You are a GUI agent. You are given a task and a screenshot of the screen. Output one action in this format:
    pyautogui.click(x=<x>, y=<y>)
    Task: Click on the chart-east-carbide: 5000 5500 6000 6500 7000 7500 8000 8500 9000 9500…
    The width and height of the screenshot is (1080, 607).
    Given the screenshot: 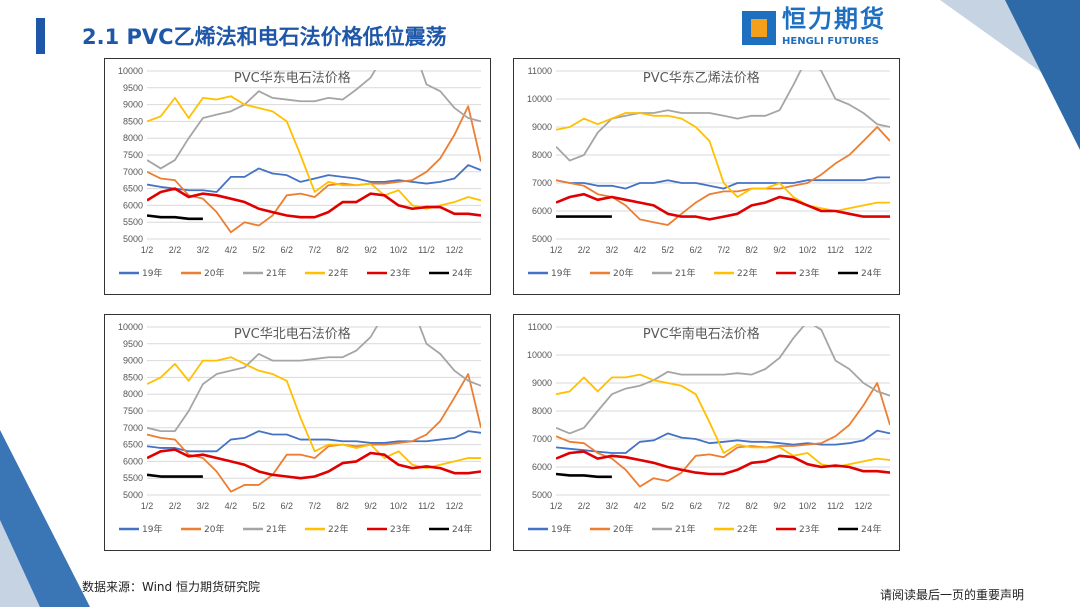 What is the action you would take?
    pyautogui.click(x=297, y=176)
    